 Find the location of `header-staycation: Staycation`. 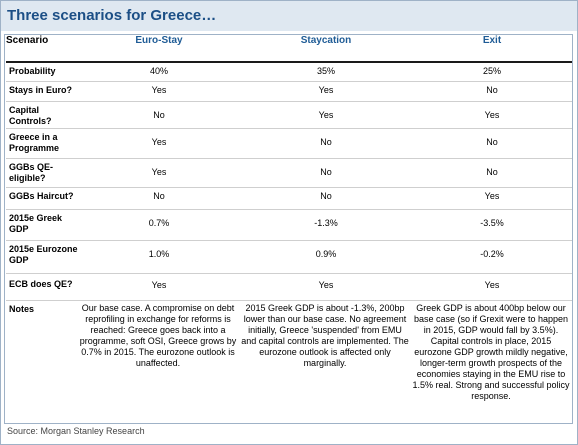

header-staycation: Staycation is located at coordinates (326, 49).